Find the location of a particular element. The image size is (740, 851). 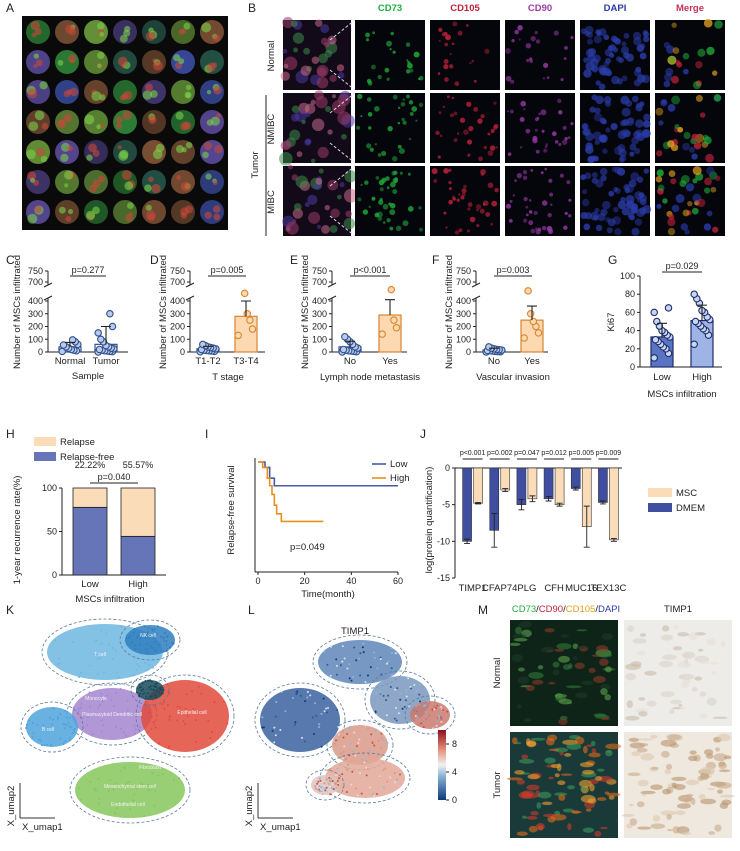

y-tick-label: 100 is located at coordinates (35, 339).